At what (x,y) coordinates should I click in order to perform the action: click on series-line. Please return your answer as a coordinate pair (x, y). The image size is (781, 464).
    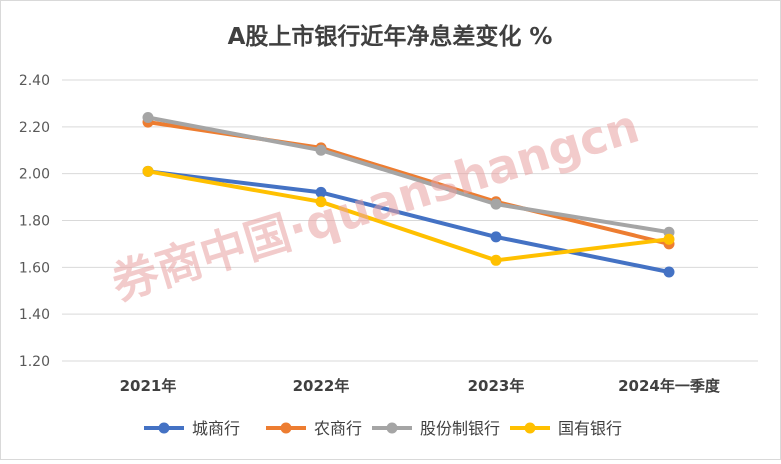
    Looking at the image, I should click on (408, 216).